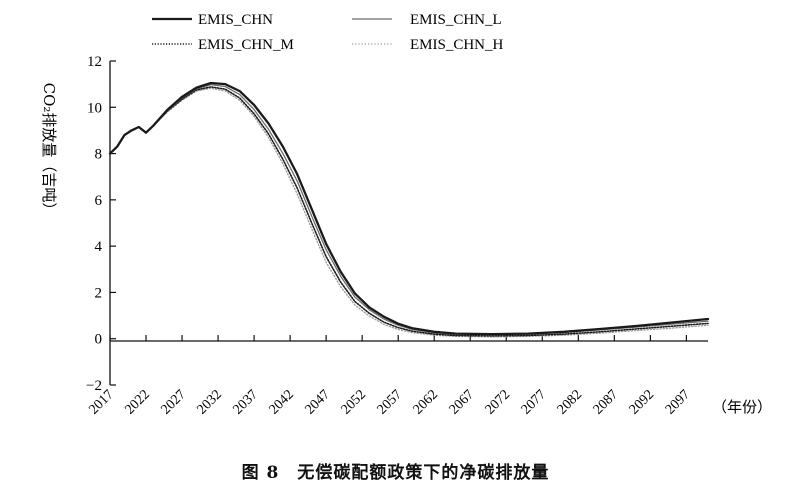 This screenshot has width=791, height=497. Describe the element at coordinates (209, 402) in the screenshot. I see `x-tick-label: 2032` at that location.